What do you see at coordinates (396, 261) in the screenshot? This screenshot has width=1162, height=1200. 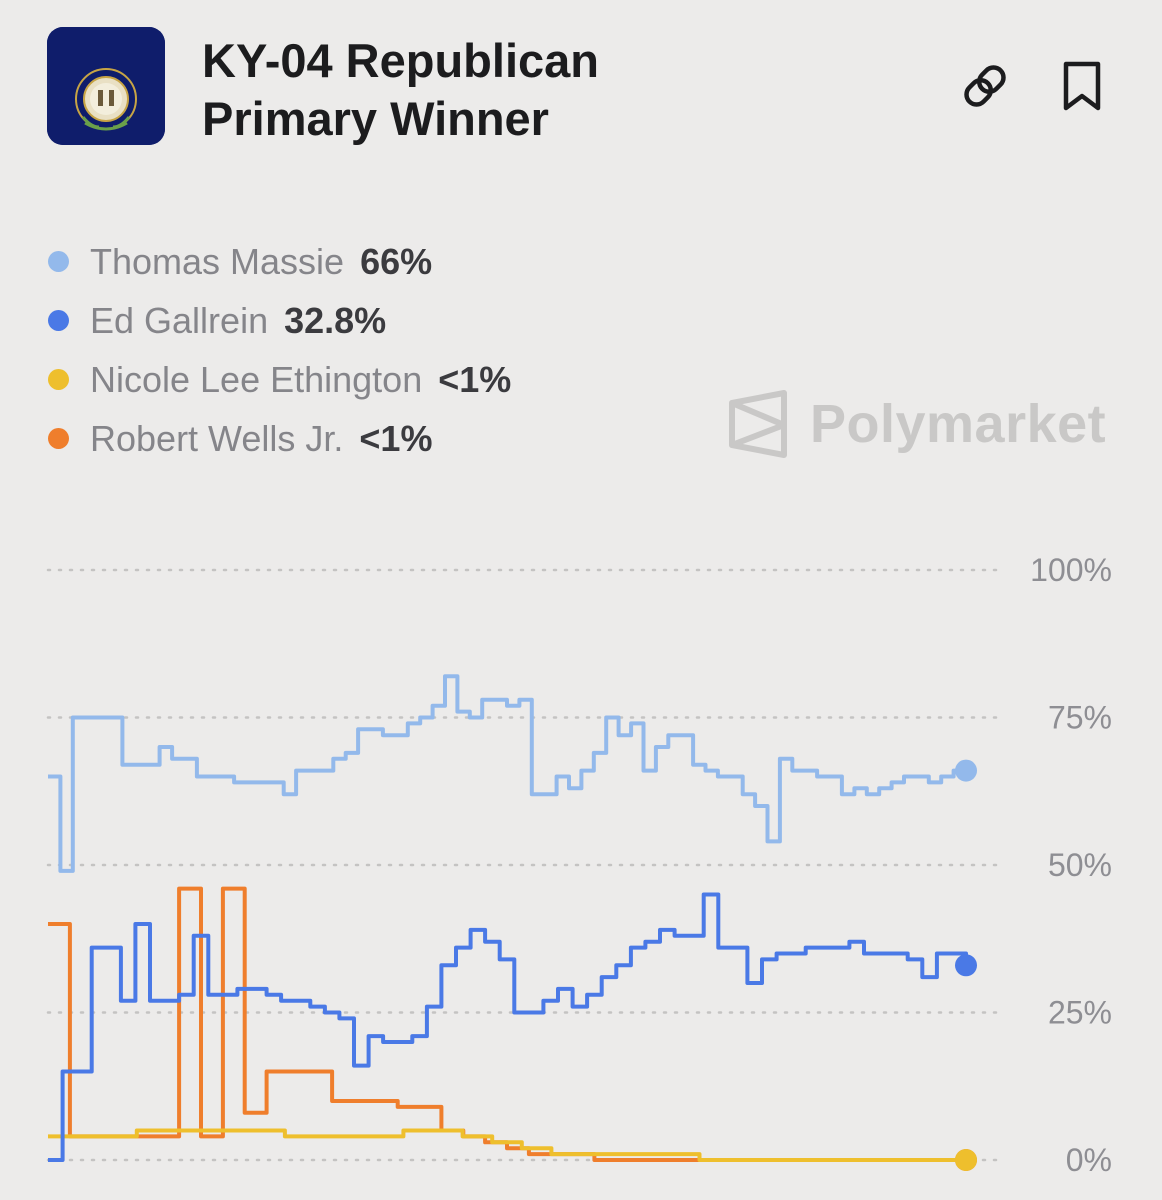 I see `legend-value: 66%` at bounding box center [396, 261].